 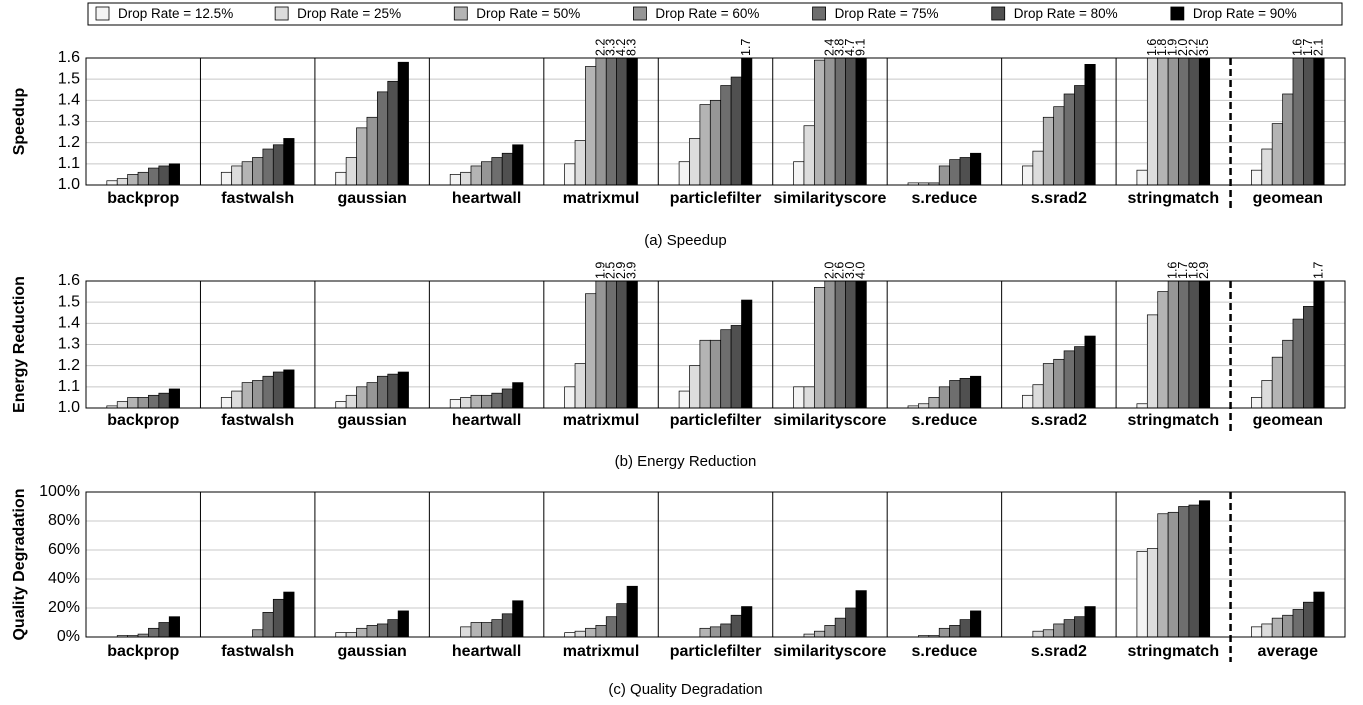 What do you see at coordinates (1318, 47) in the screenshot?
I see `value-label: 2.1` at bounding box center [1318, 47].